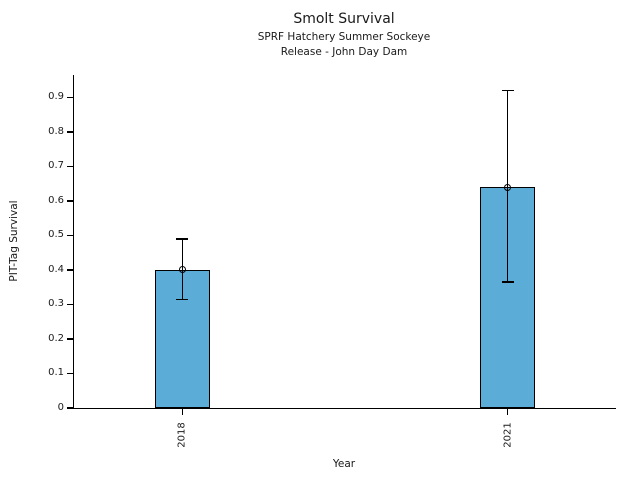 The image size is (640, 480). What do you see at coordinates (344, 19) in the screenshot?
I see `chart-title: Smolt Survival` at bounding box center [344, 19].